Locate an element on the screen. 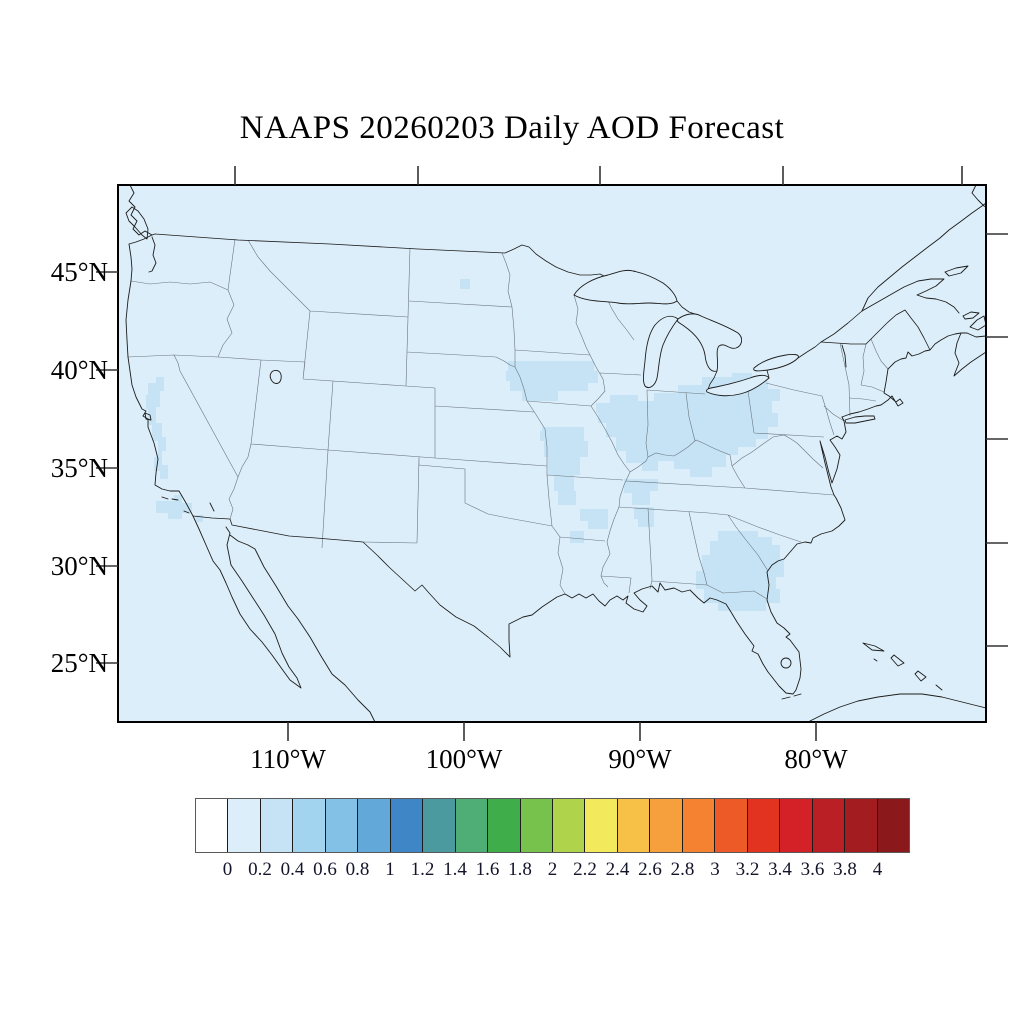  colorbar-cells is located at coordinates (552, 825).